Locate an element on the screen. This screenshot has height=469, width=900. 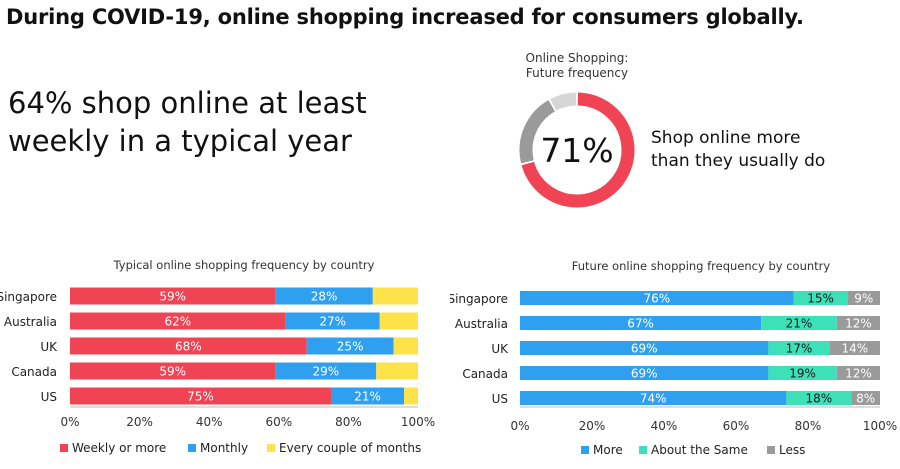
future-x-tick-label: 40% is located at coordinates (664, 426).